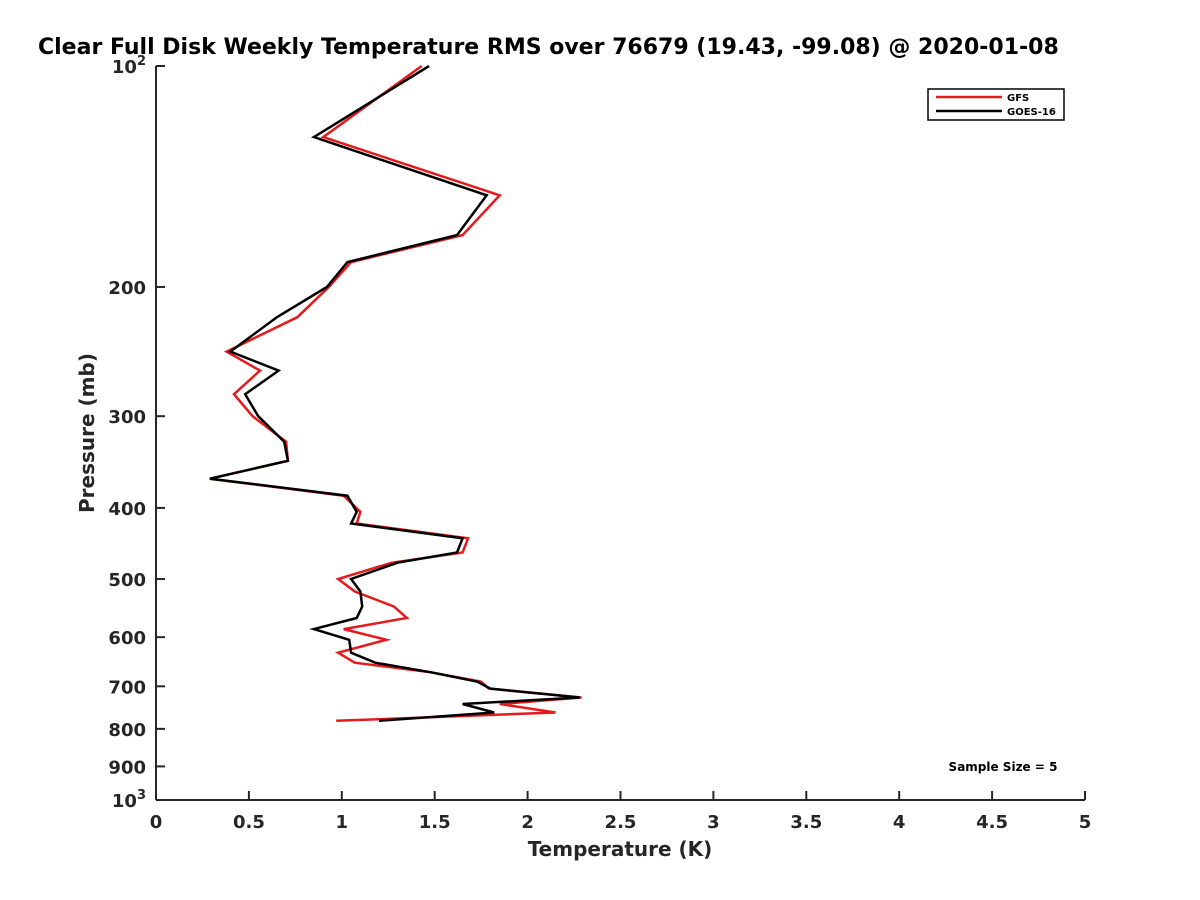  What do you see at coordinates (127, 288) in the screenshot?
I see `y-tick-label: 200` at bounding box center [127, 288].